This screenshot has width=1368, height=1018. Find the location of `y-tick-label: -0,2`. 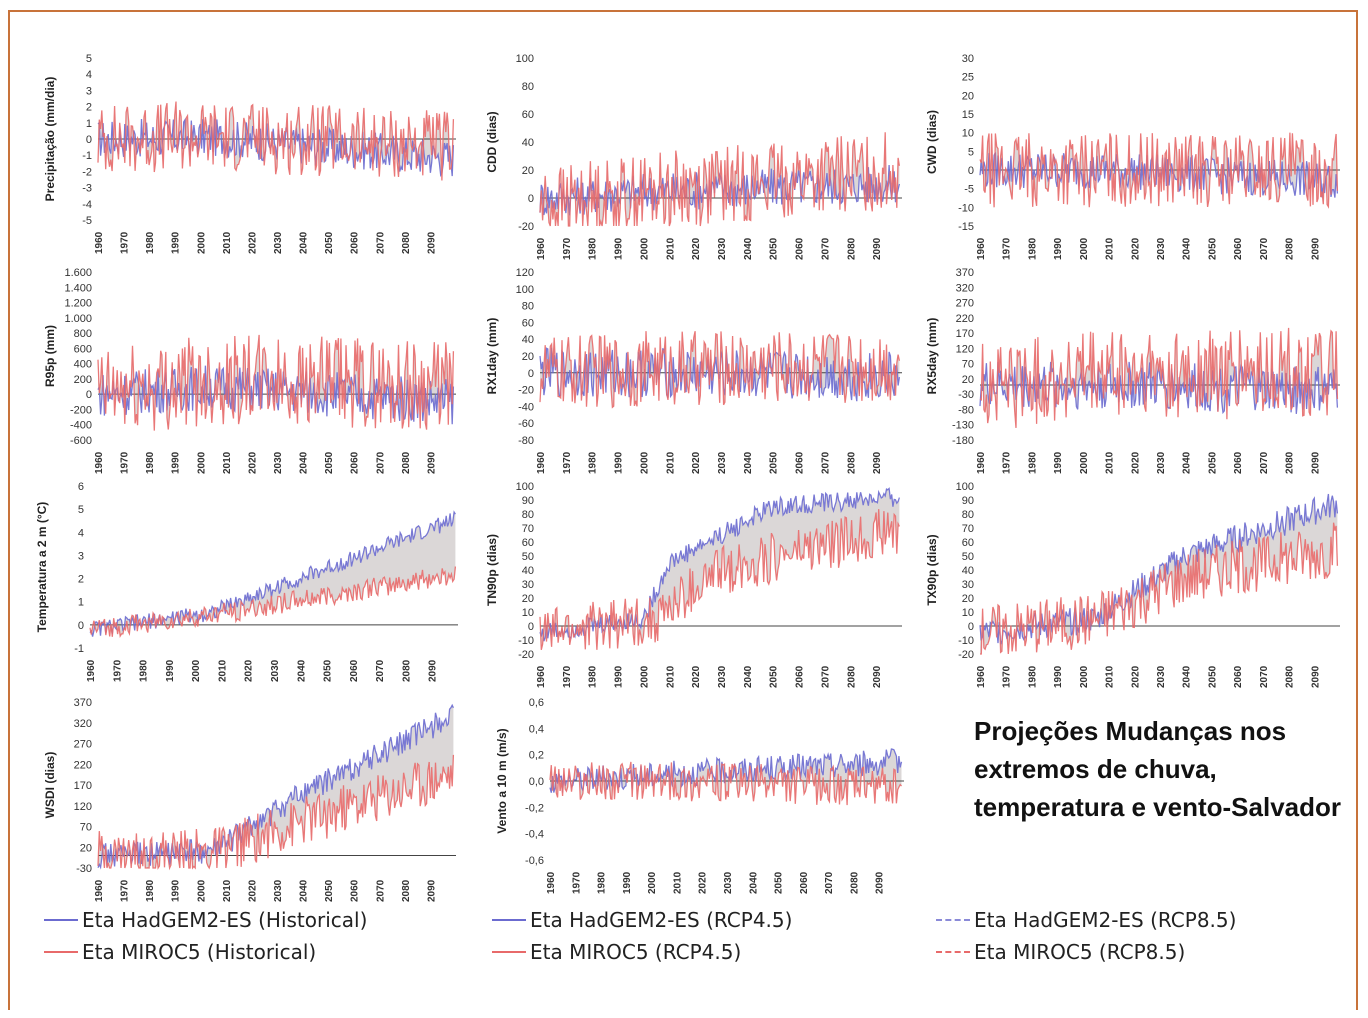

y-tick-label: -0,2 is located at coordinates (534, 808).